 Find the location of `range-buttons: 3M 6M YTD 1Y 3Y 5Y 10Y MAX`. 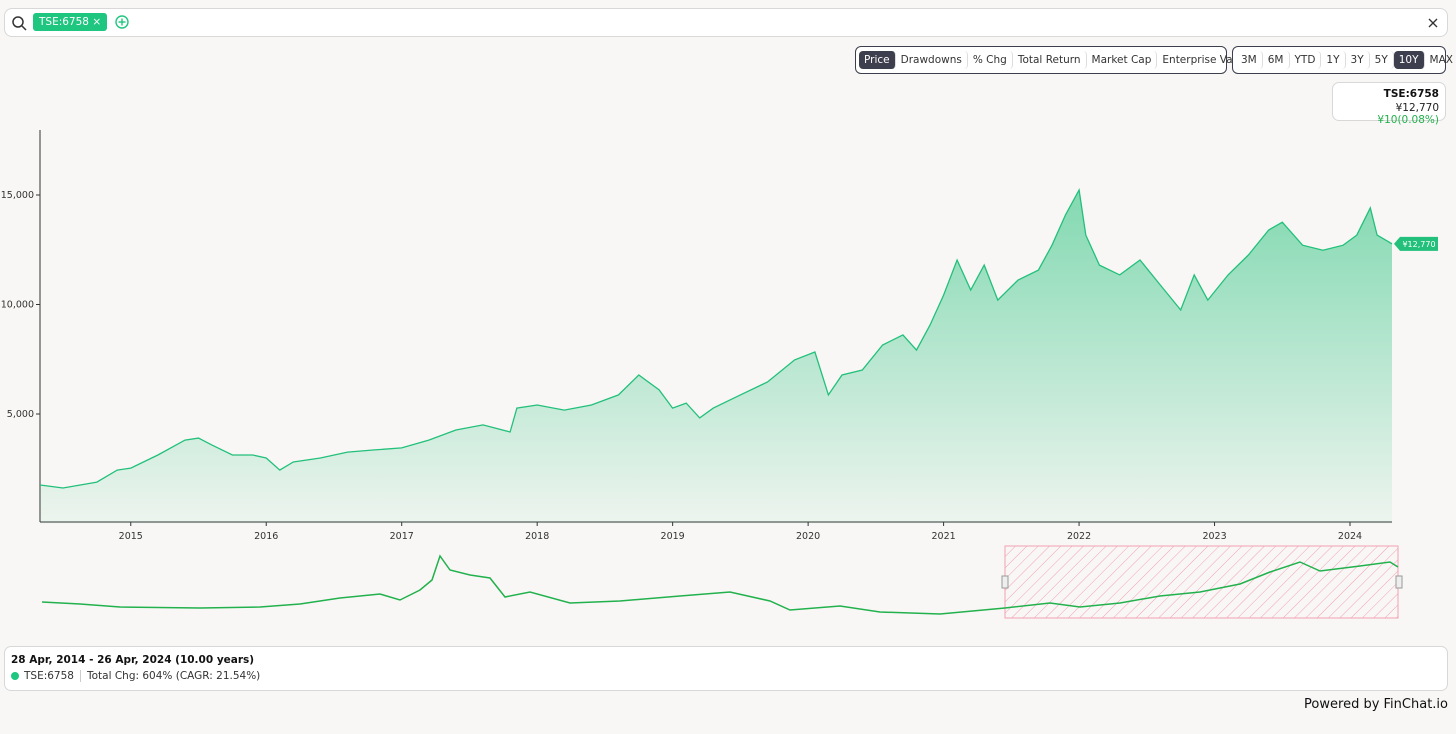

range-buttons: 3M 6M YTD 1Y 3Y 5Y 10Y MAX is located at coordinates (1342, 60).